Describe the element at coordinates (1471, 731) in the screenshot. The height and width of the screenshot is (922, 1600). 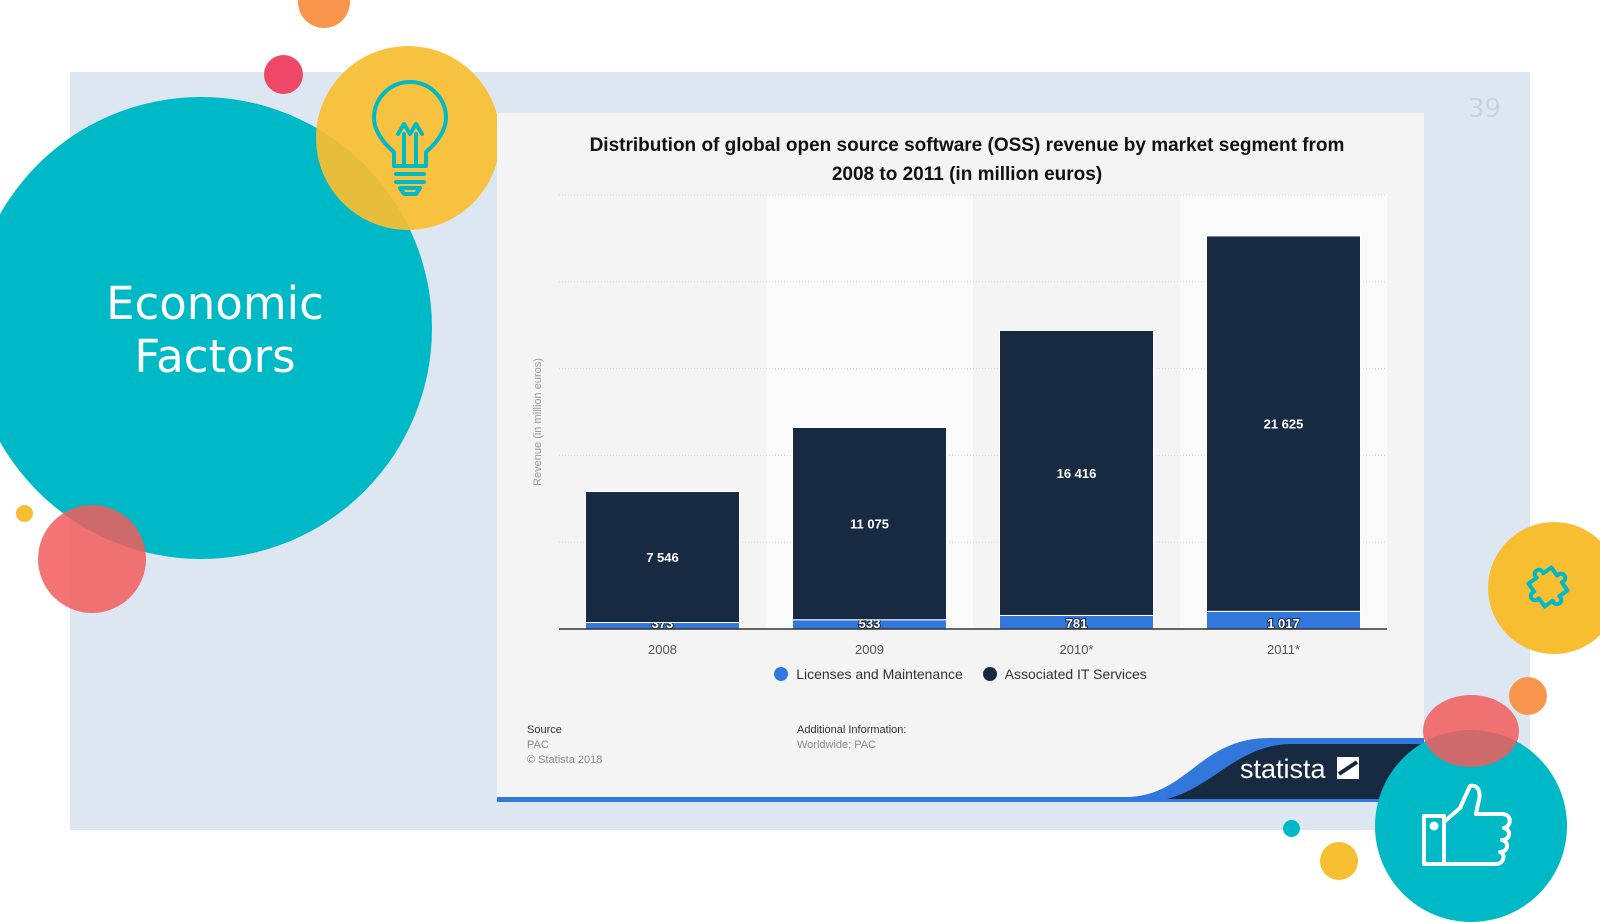
I see `deco-circle-coral-right` at that location.